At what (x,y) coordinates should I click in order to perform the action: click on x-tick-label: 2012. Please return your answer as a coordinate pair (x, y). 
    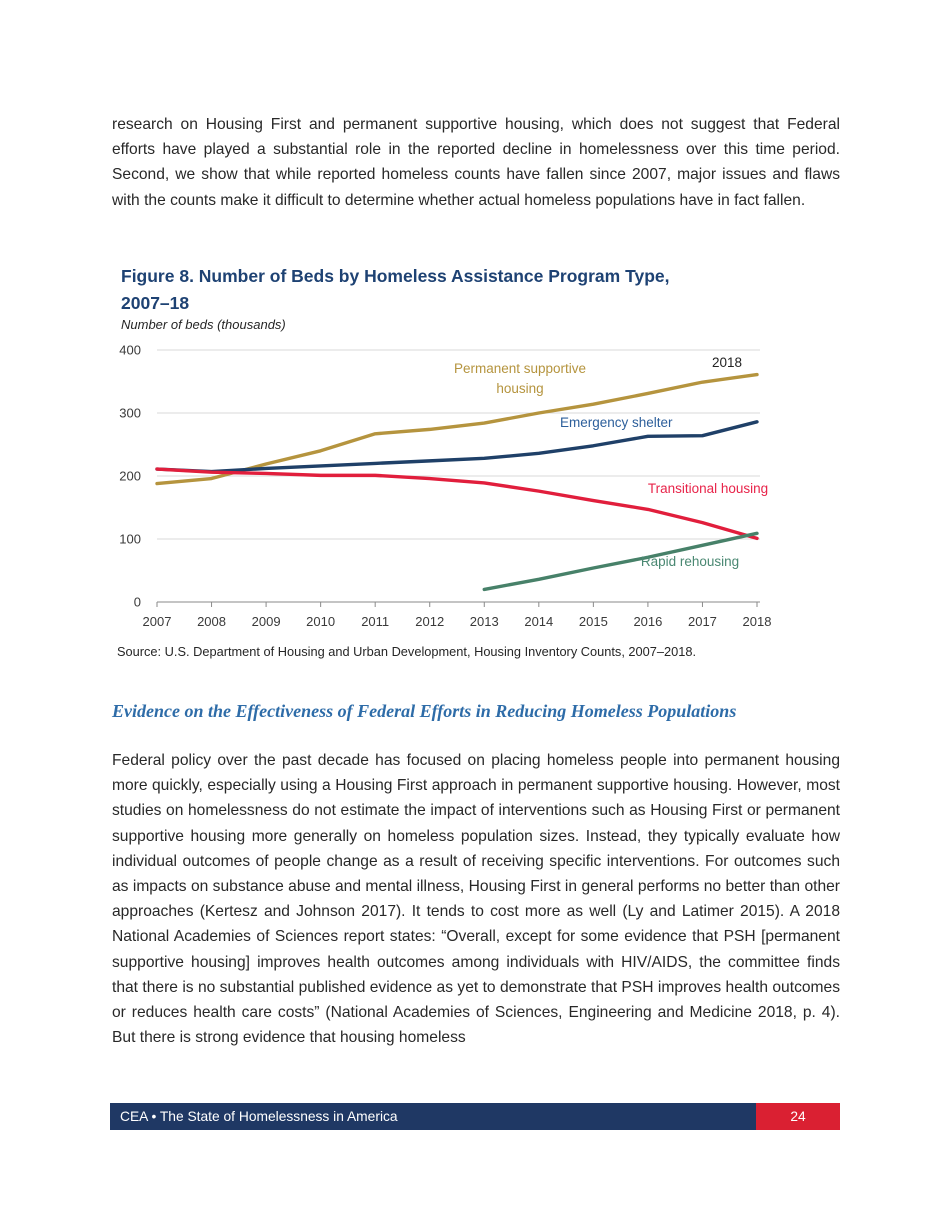
    Looking at the image, I should click on (429, 621).